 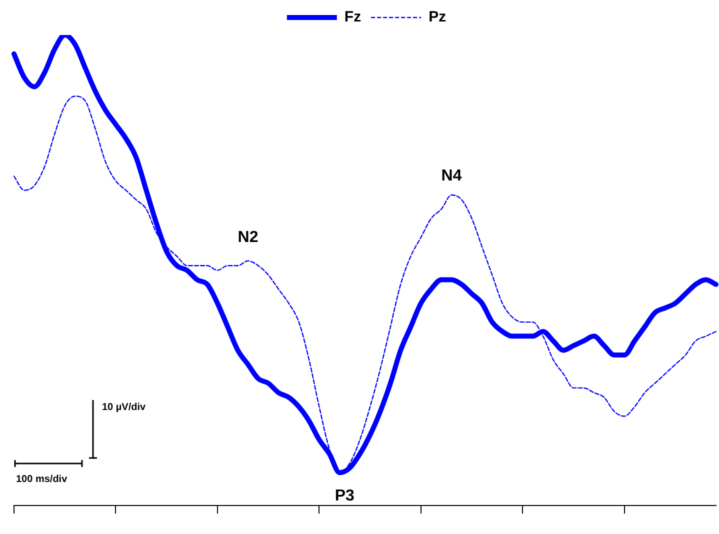 What do you see at coordinates (248, 237) in the screenshot?
I see `annotation: N2` at bounding box center [248, 237].